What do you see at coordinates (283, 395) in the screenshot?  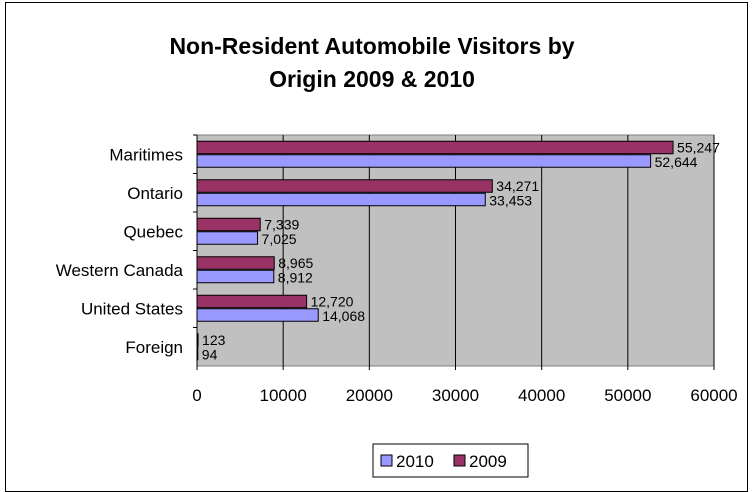 I see `x-tick-label: 10000` at bounding box center [283, 395].